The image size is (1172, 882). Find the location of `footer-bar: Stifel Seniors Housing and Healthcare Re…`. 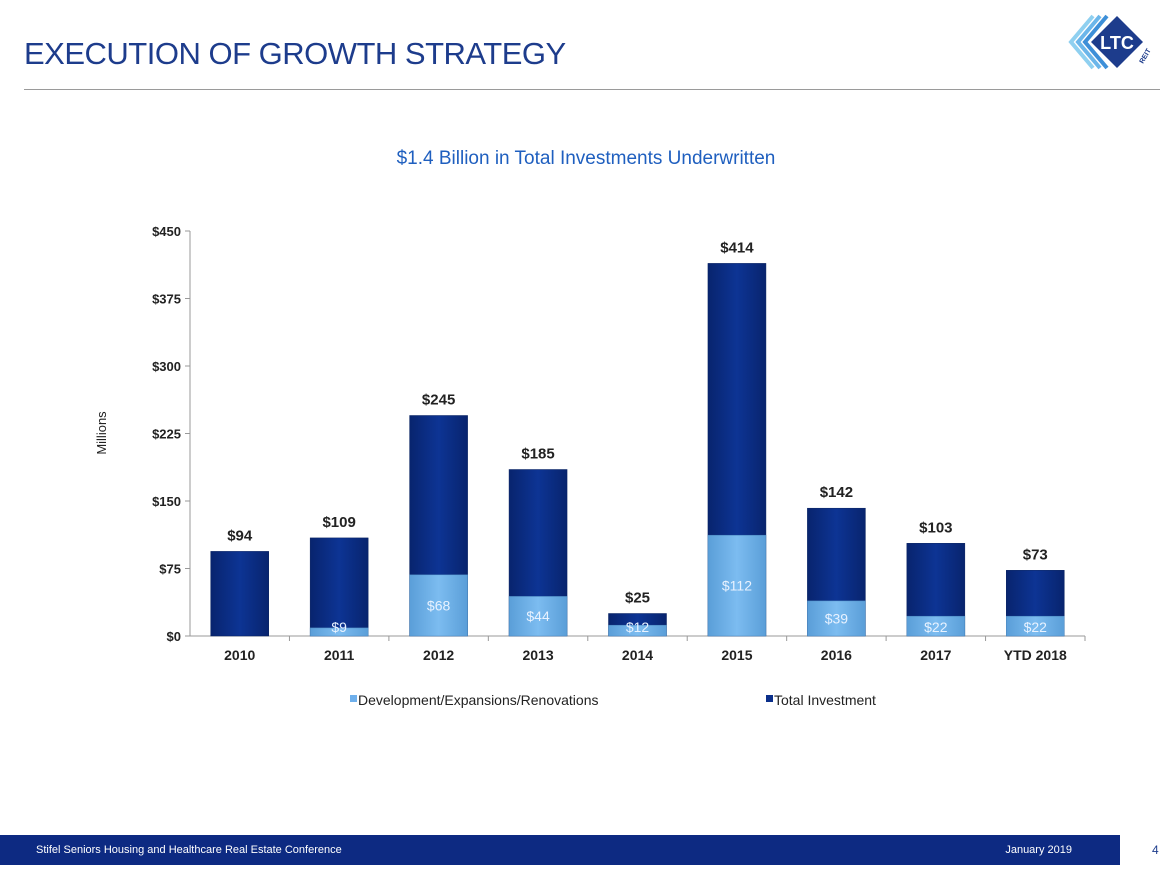

footer-bar: Stifel Seniors Housing and Healthcare Re… is located at coordinates (560, 850).